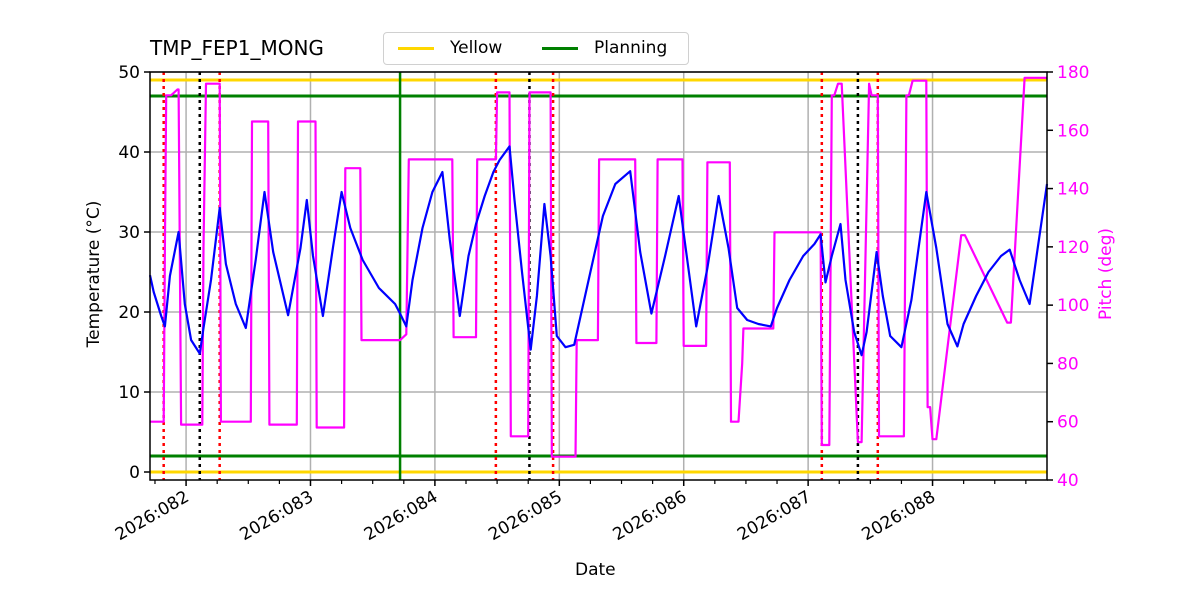  Describe the element at coordinates (1068, 277) in the screenshot. I see `y-axis-right-ticks: 40 60 80 100 120 140 160 180` at that location.